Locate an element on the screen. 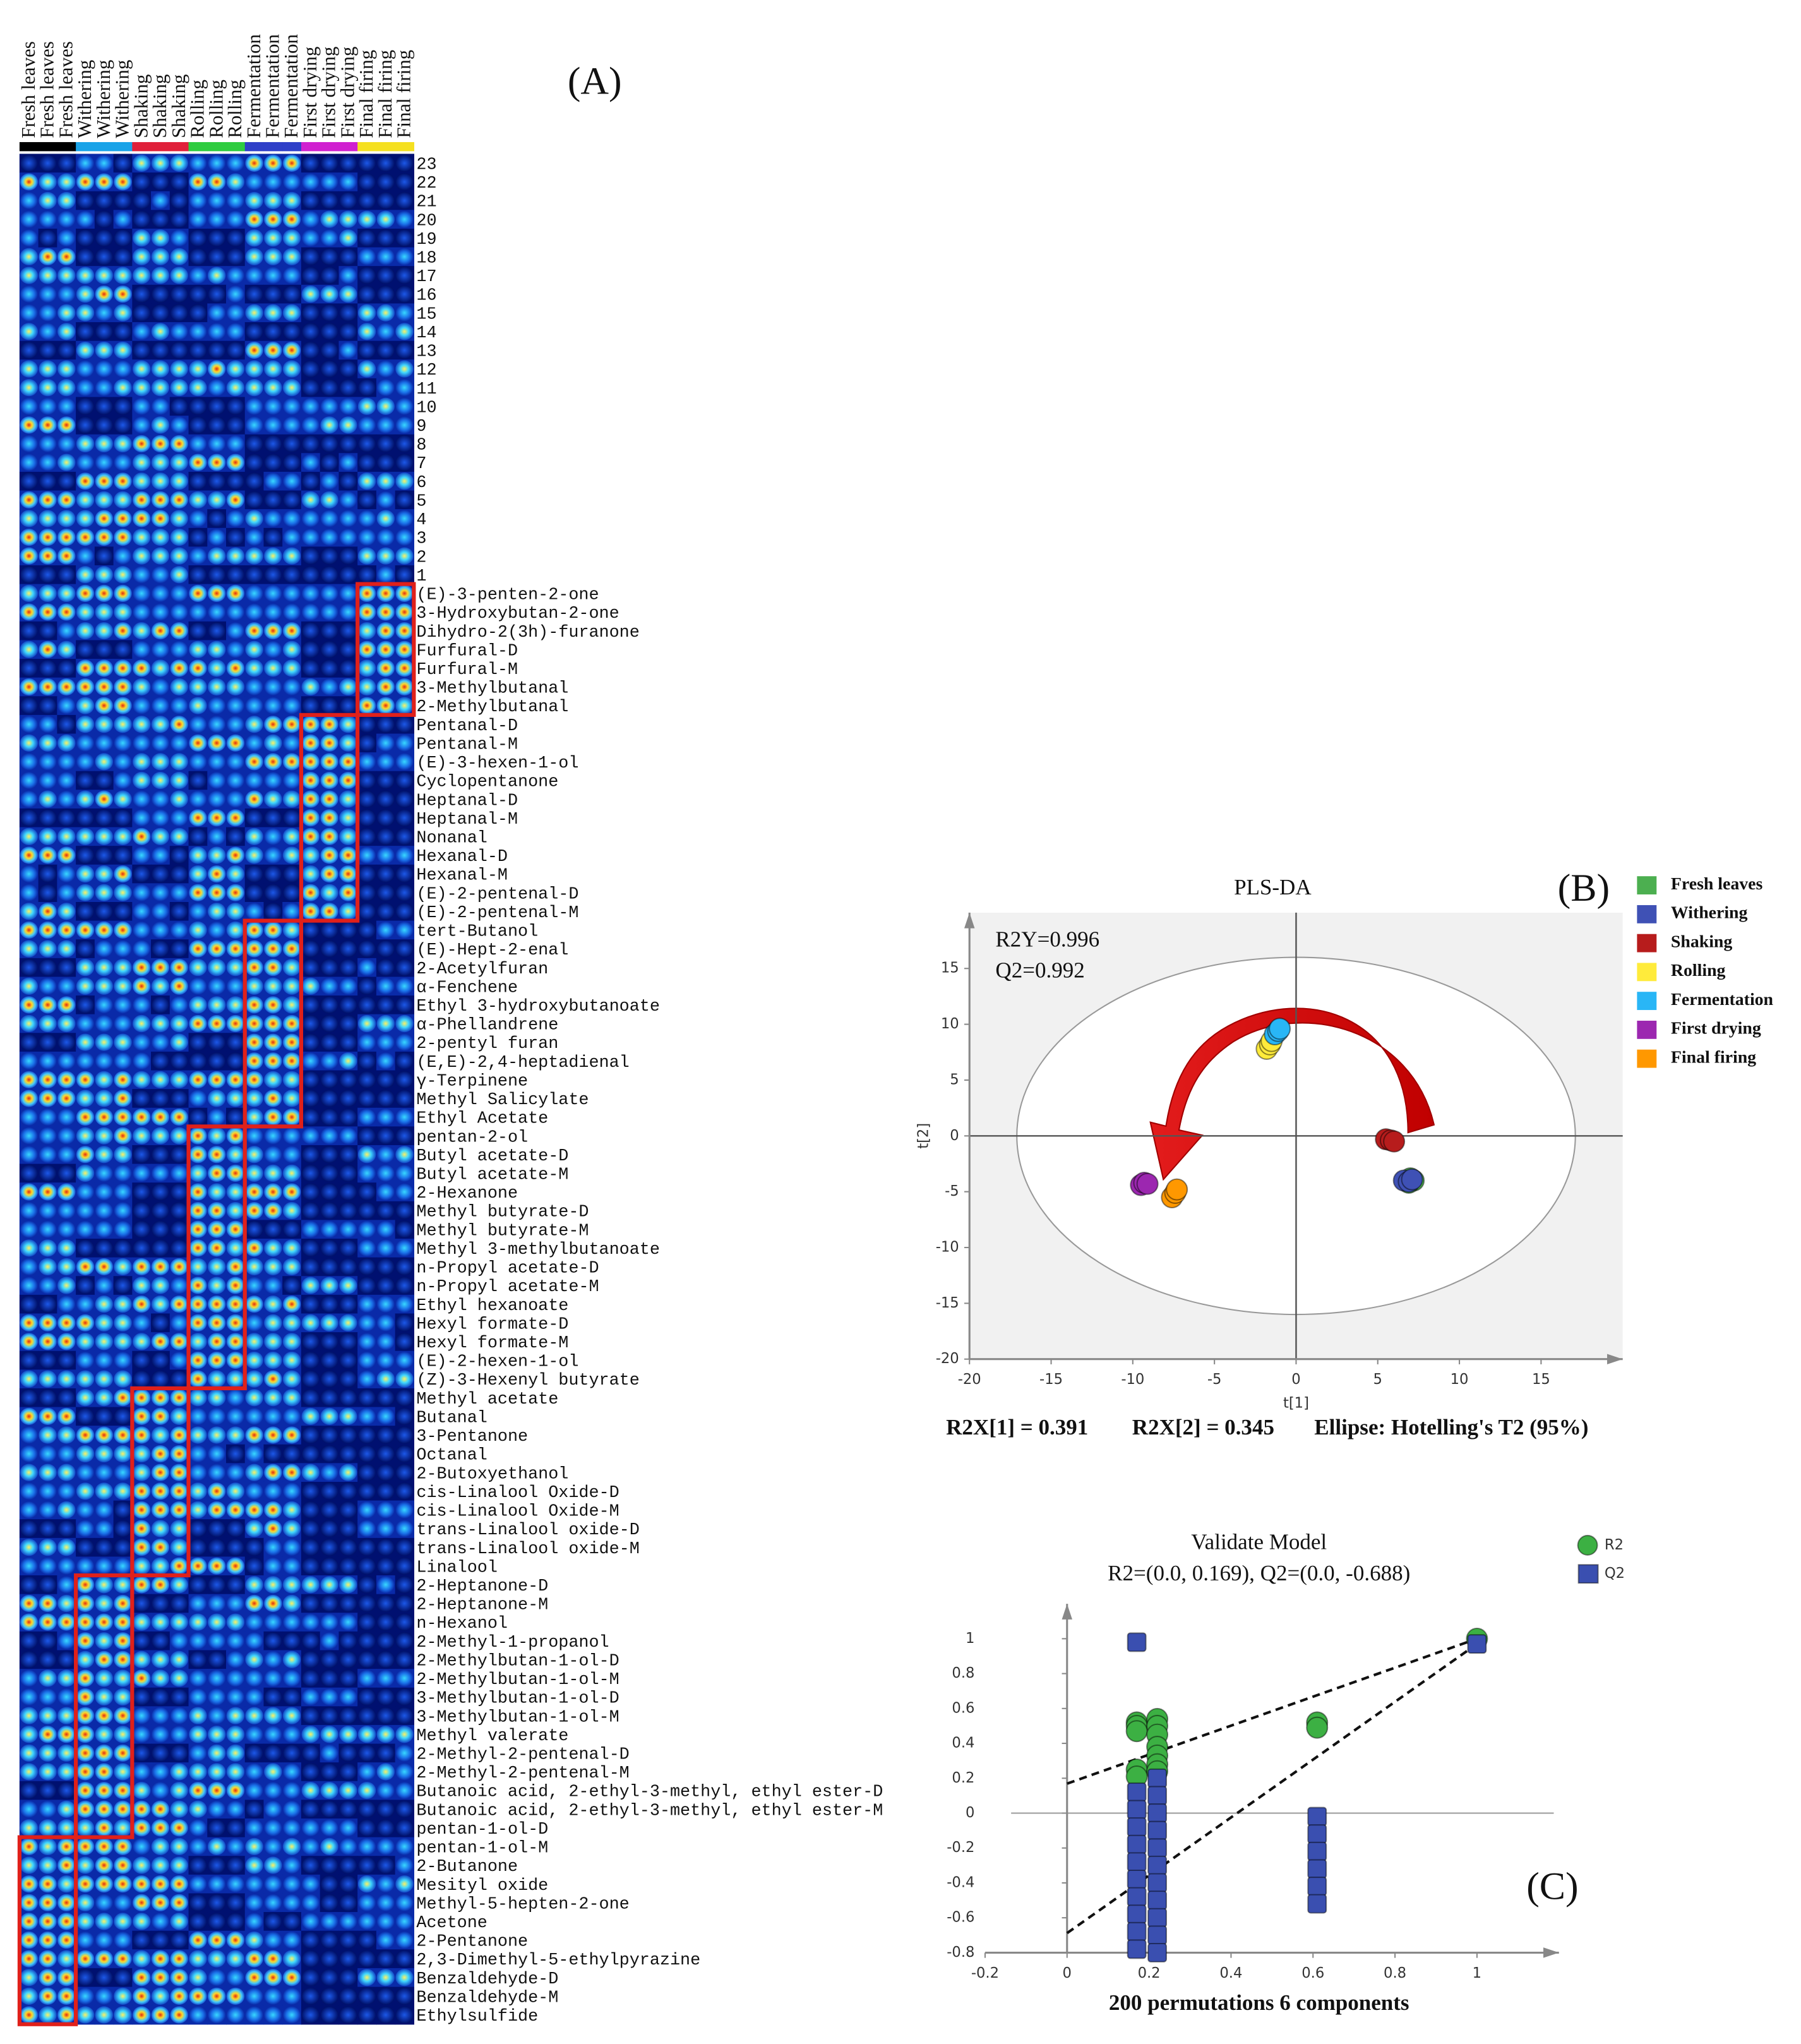  y-tick-label: 0 is located at coordinates (970, 1813).